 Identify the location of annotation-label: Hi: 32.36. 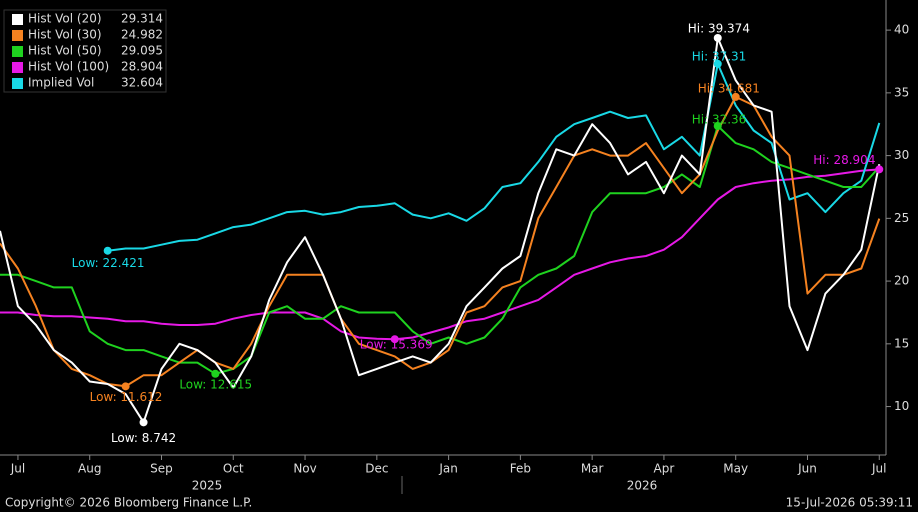
(719, 119).